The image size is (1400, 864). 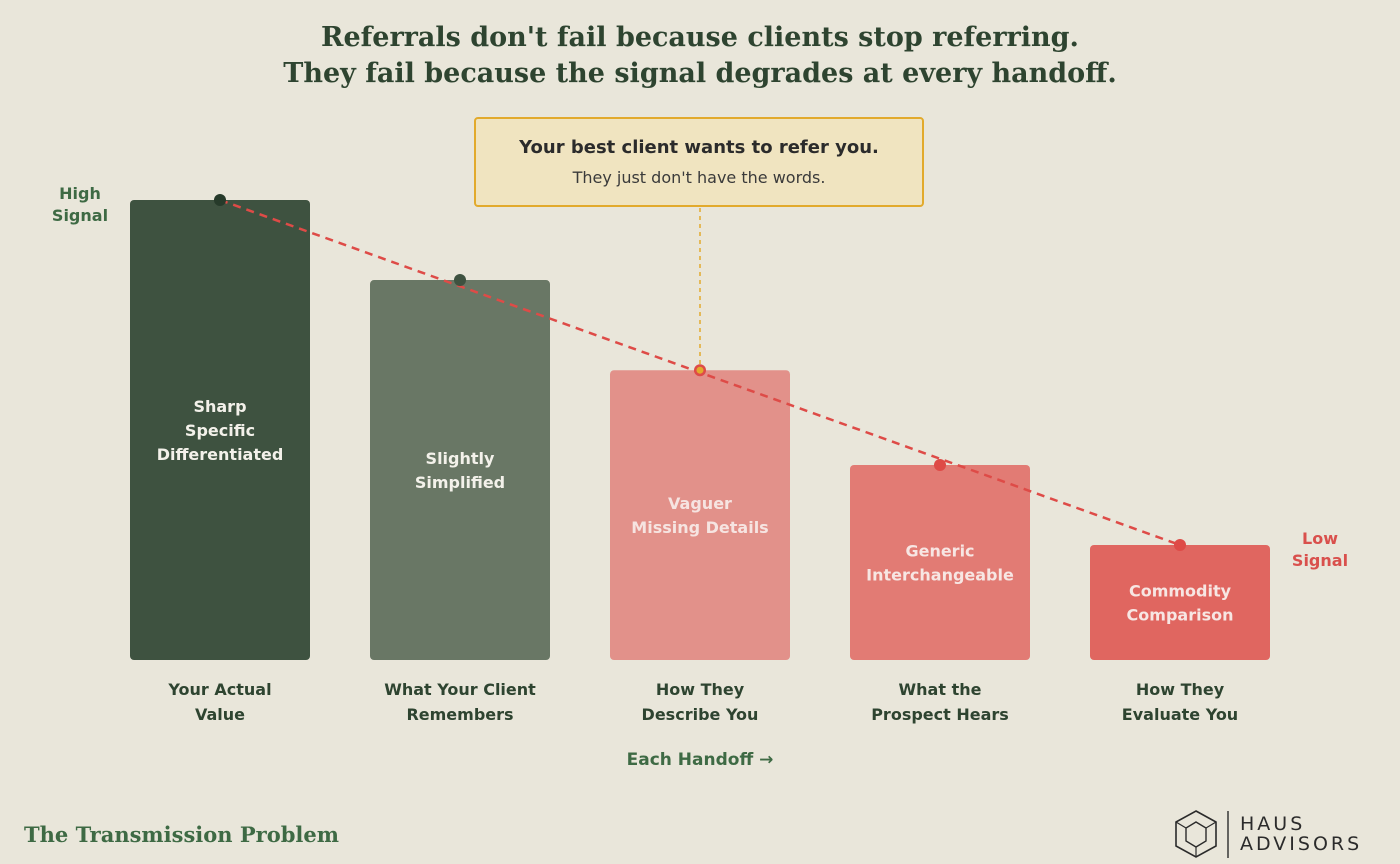 I want to click on callout-headline: Your best client wants to refer you., so click(x=699, y=147).